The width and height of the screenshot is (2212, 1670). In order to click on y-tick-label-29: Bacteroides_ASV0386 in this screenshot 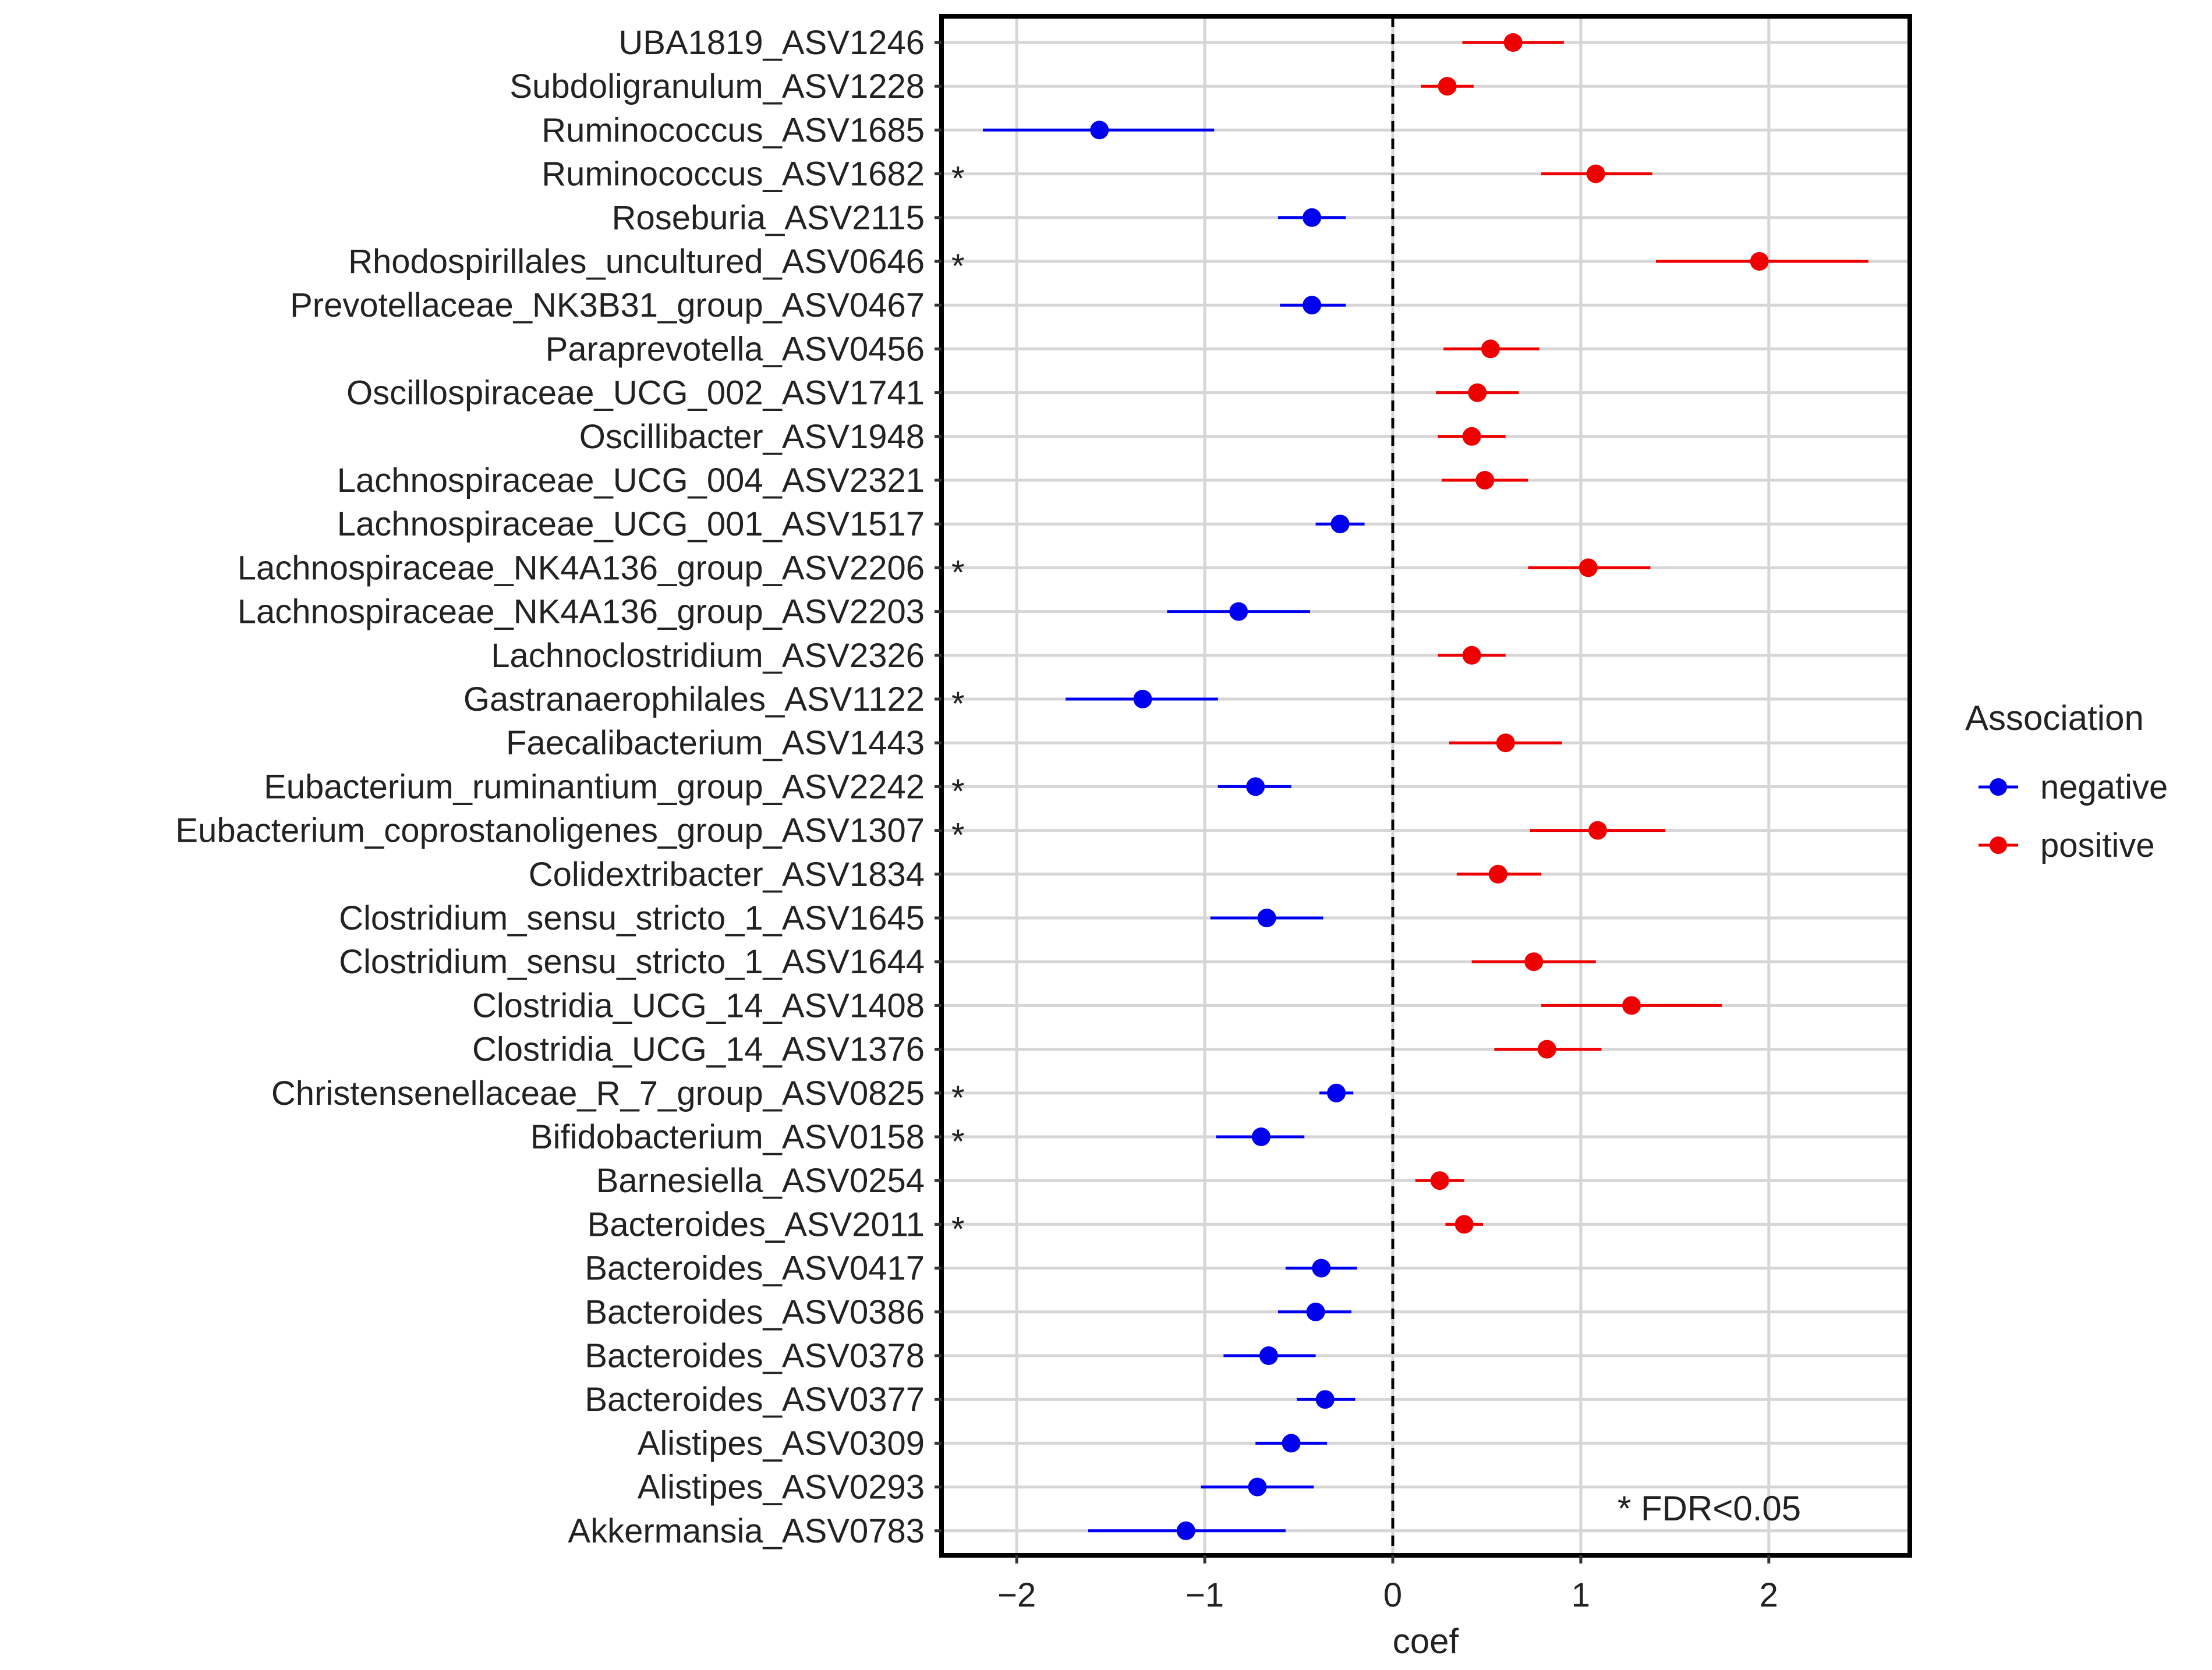, I will do `click(755, 1312)`.